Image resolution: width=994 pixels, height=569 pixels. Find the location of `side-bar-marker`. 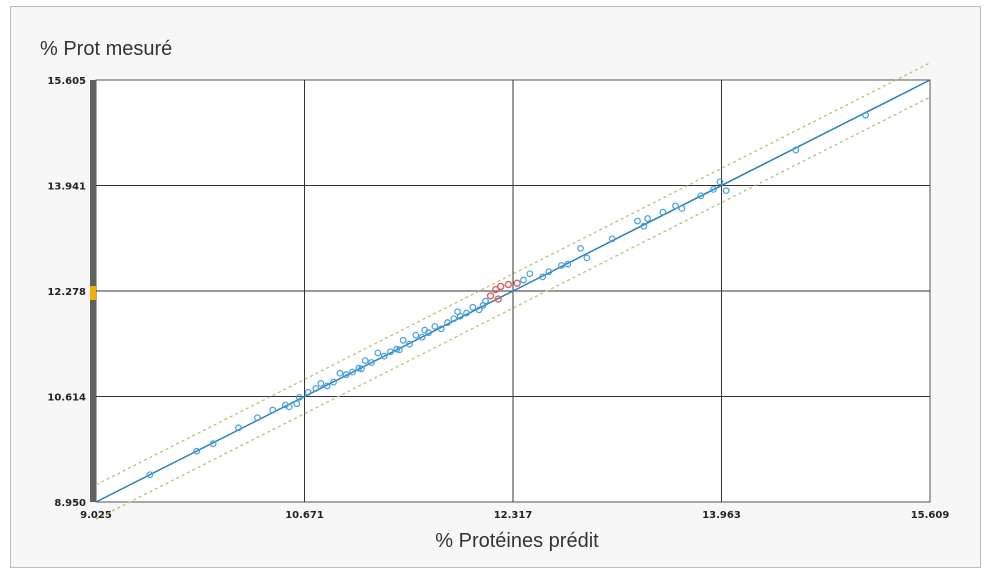

side-bar-marker is located at coordinates (93, 293).